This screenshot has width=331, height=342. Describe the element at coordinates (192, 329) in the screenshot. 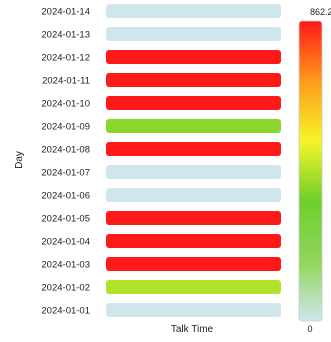

I see `x-axis-title: Talk Time` at that location.